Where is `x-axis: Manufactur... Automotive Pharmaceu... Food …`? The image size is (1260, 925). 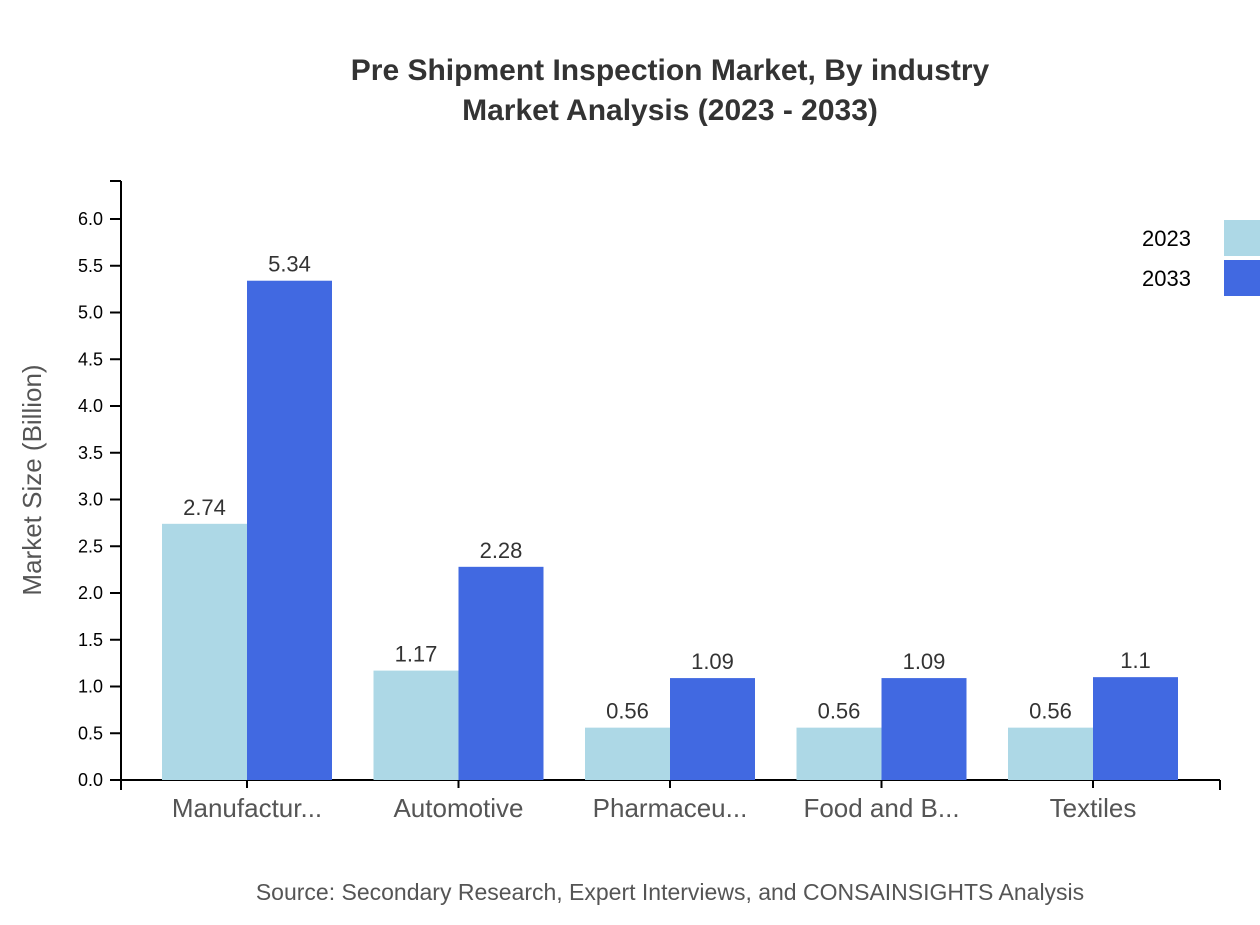 x-axis: Manufactur... Automotive Pharmaceu... Food … is located at coordinates (670, 801).